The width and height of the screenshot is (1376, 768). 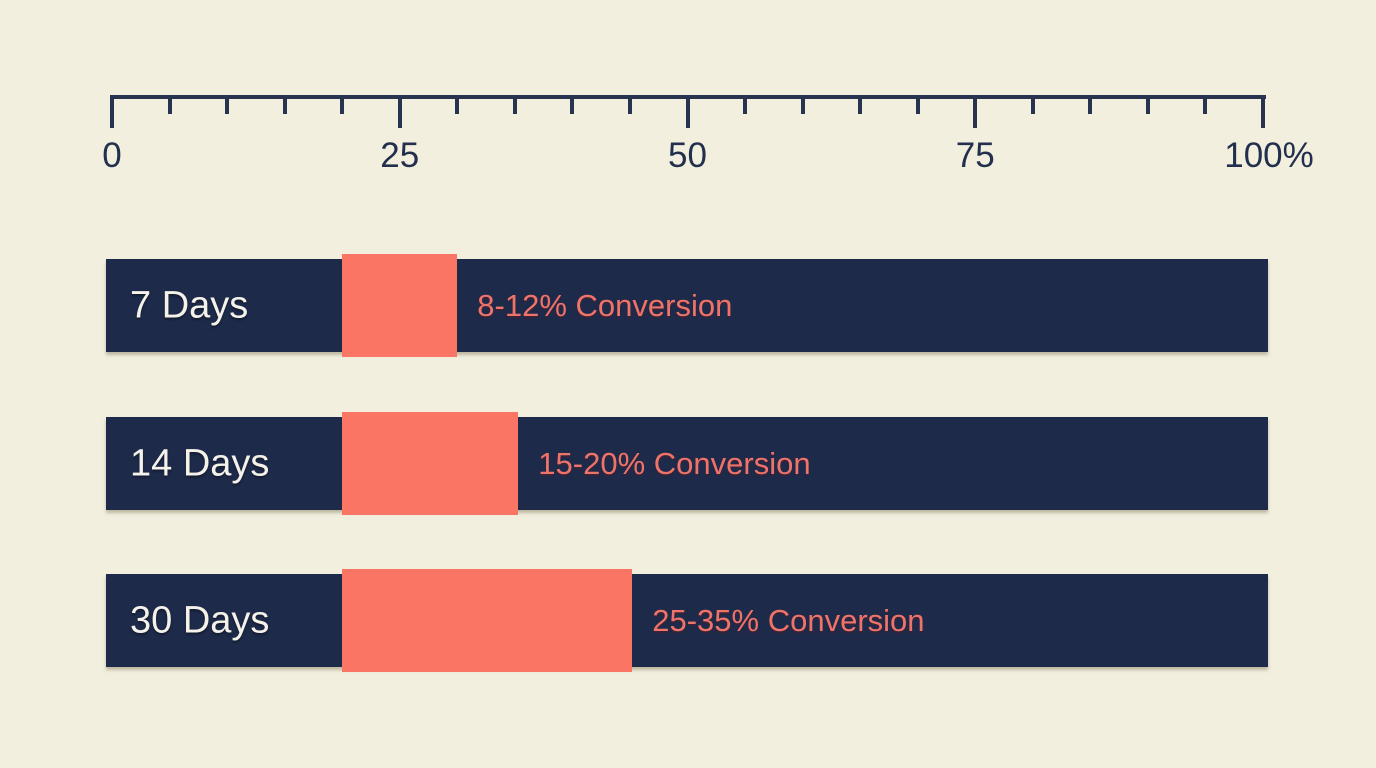 What do you see at coordinates (400, 155) in the screenshot?
I see `ruler-tick-label-25: 25` at bounding box center [400, 155].